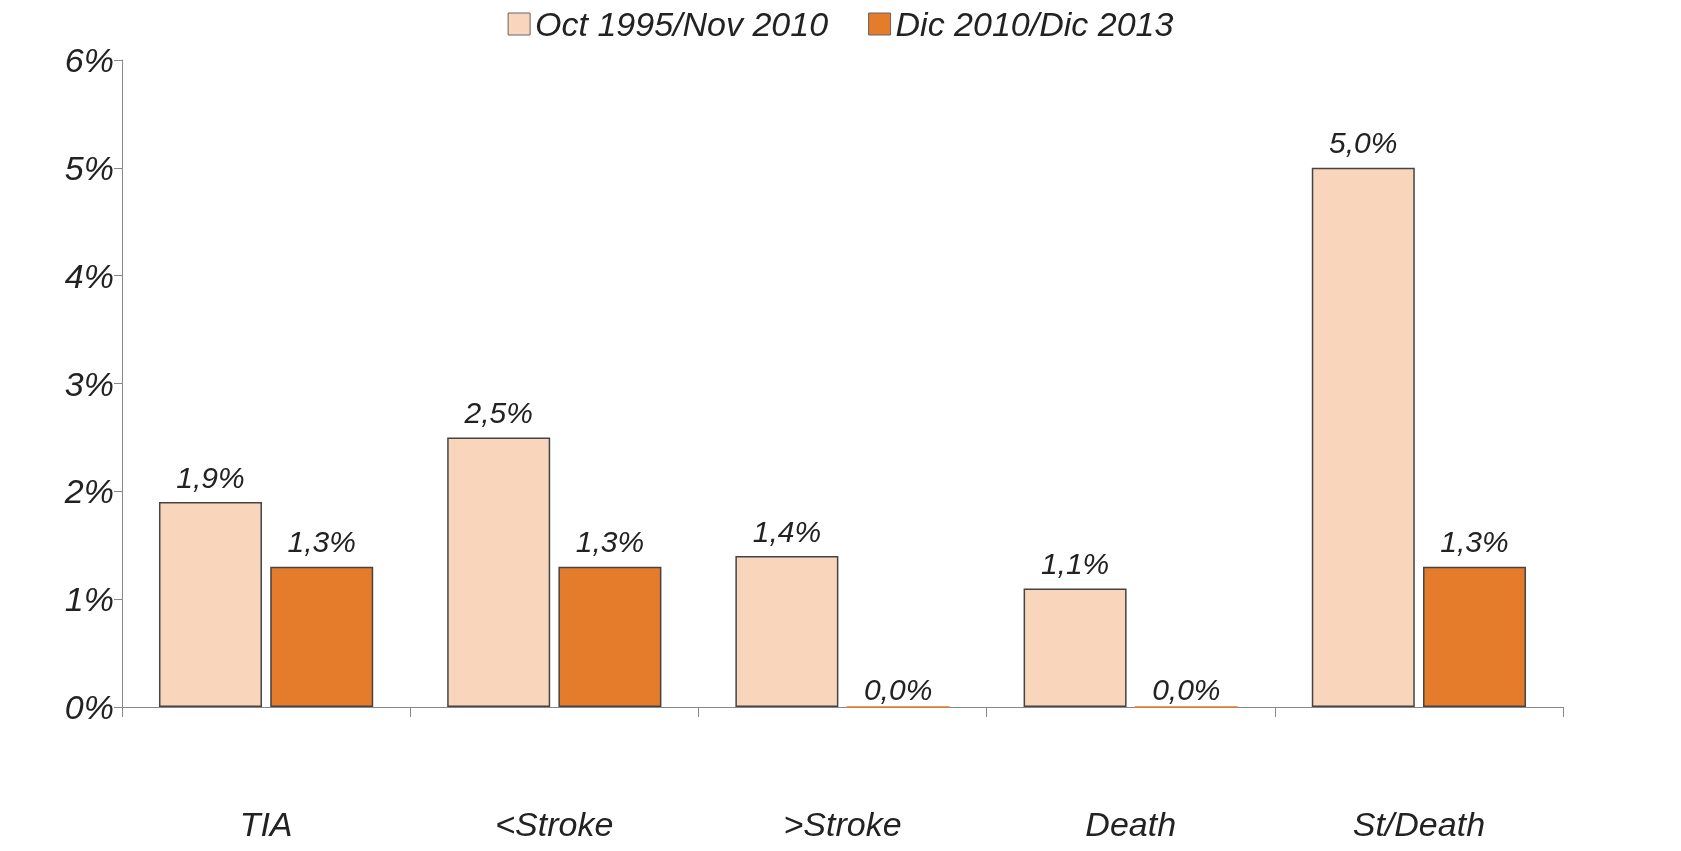 The image size is (1681, 851). Describe the element at coordinates (1419, 824) in the screenshot. I see `x-tick-label: St/Death` at that location.